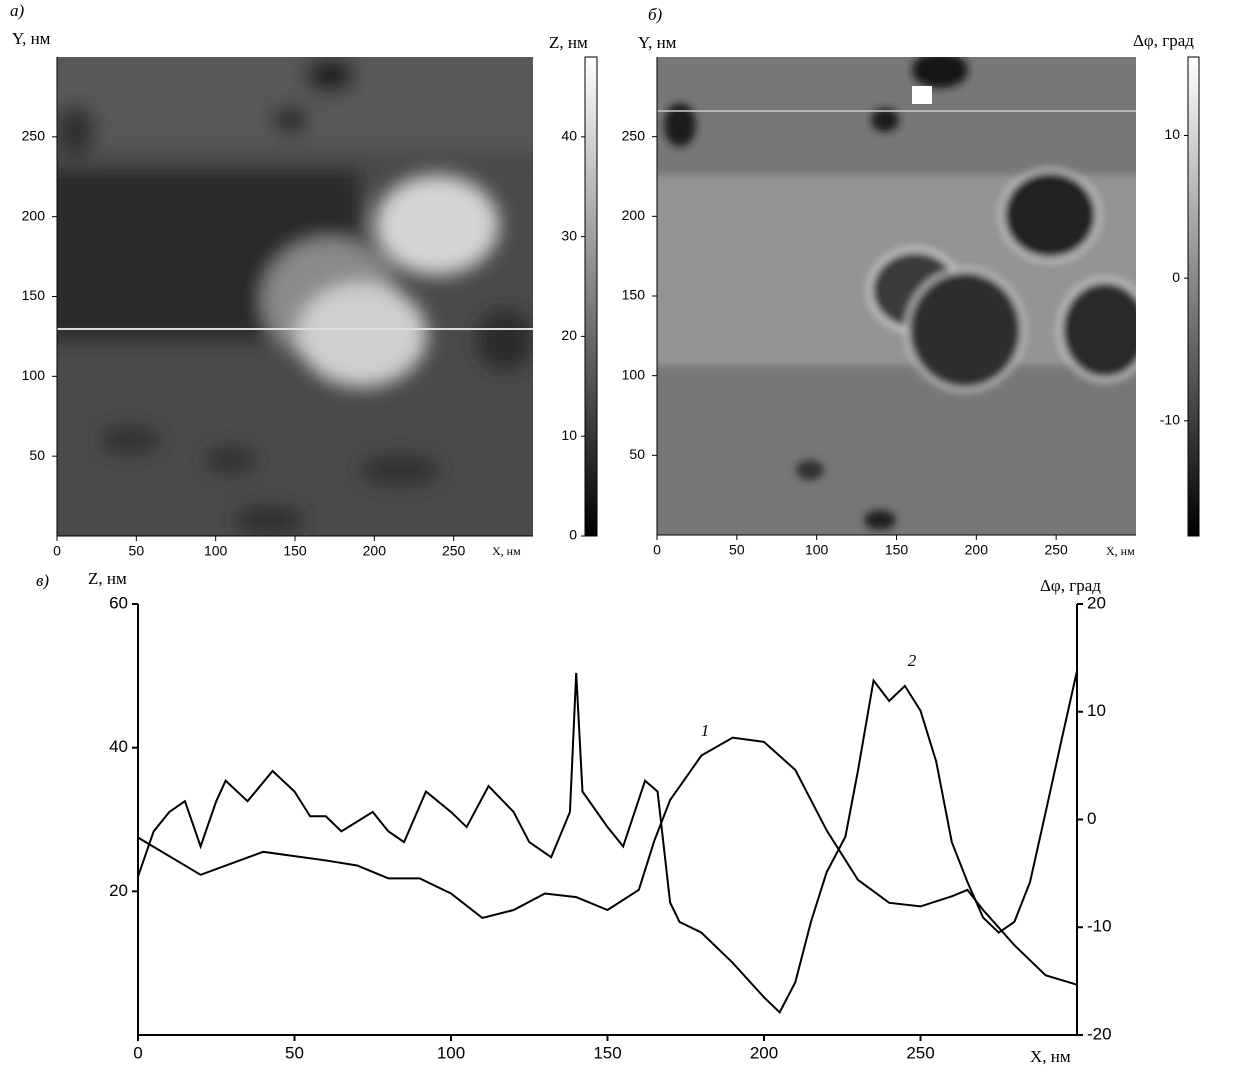 This screenshot has width=1236, height=1074. Describe the element at coordinates (1096, 710) in the screenshot. I see `y2-tick-label: 10` at that location.